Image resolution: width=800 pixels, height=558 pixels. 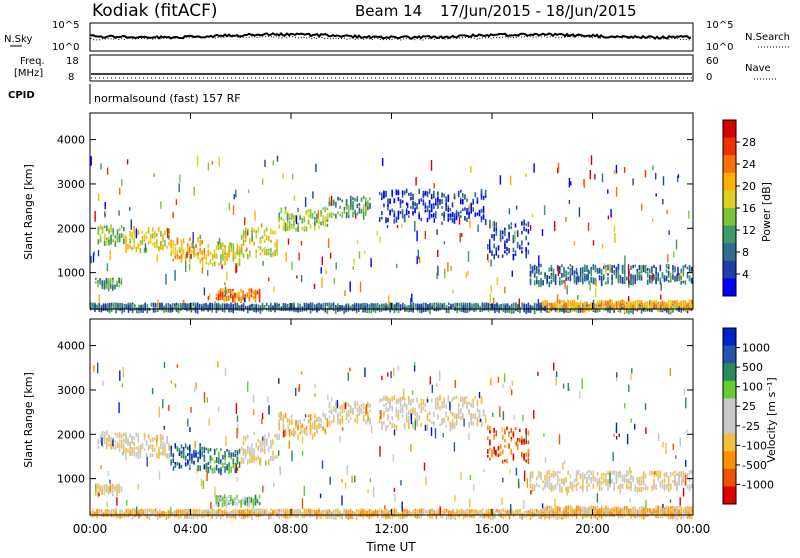 What do you see at coordinates (729, 164) in the screenshot?
I see `colorbar-segment` at bounding box center [729, 164].